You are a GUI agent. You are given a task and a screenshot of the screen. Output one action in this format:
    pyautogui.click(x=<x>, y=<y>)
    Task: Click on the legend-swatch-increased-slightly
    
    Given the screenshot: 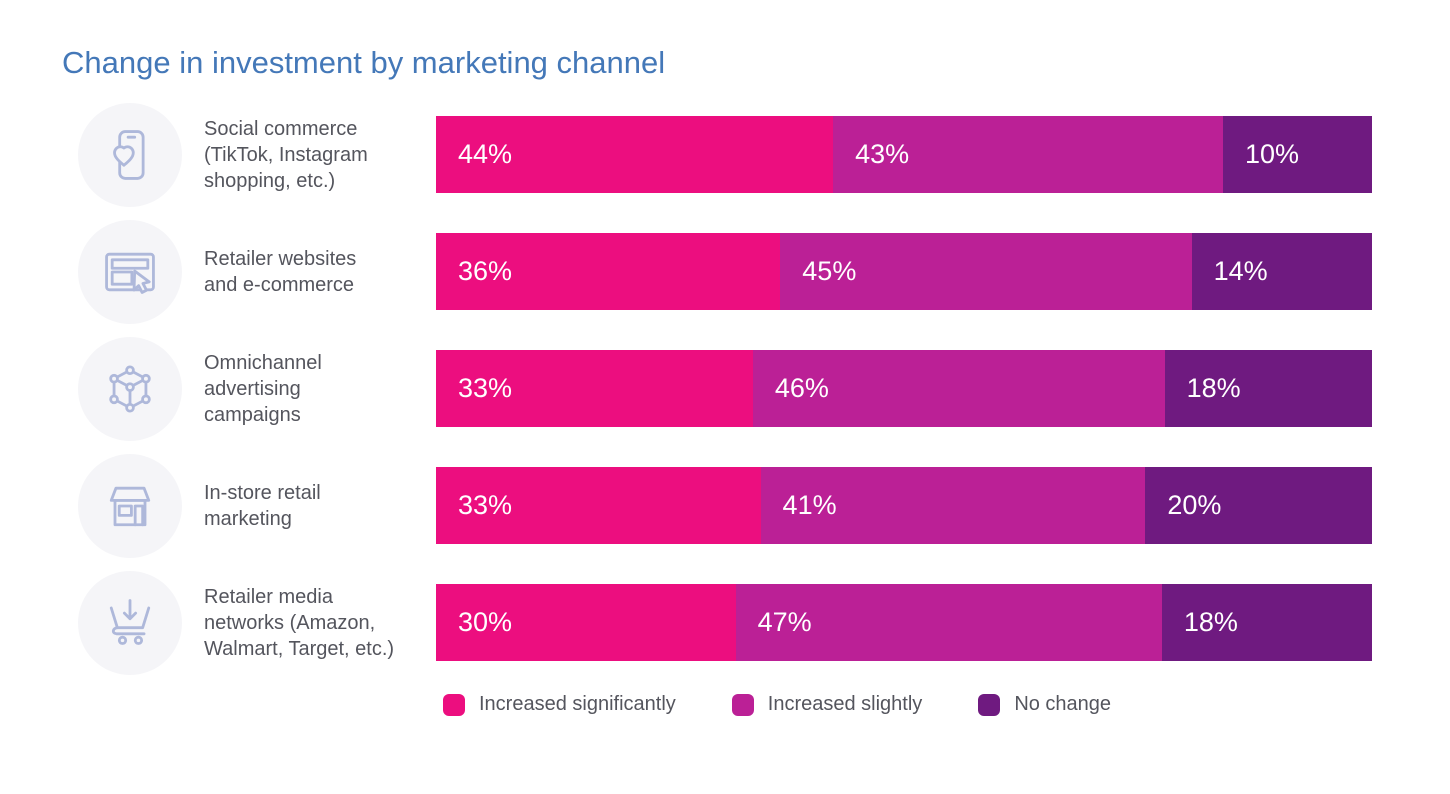 What is the action you would take?
    pyautogui.click(x=742, y=704)
    